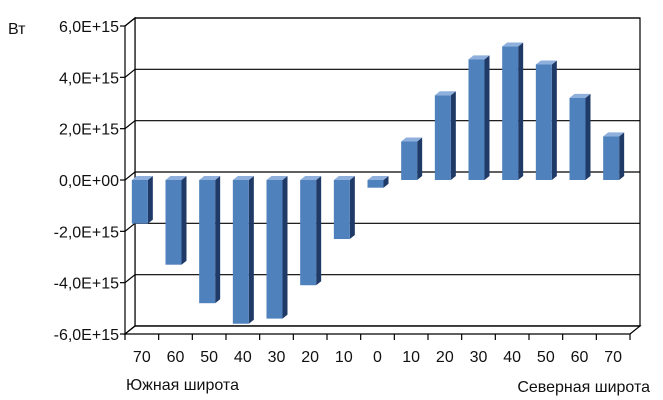 Image resolution: width=663 pixels, height=400 pixels. I want to click on y-tick-label: 0,0E+00, so click(89, 181).